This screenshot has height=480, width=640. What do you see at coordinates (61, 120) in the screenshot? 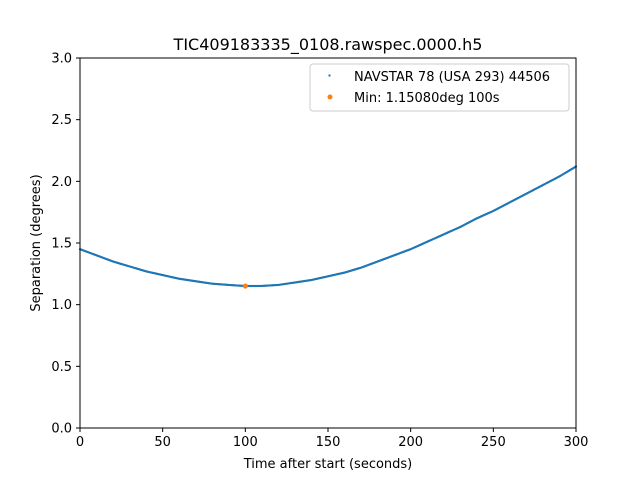
I see `y-tick-label: 2.5` at bounding box center [61, 120].